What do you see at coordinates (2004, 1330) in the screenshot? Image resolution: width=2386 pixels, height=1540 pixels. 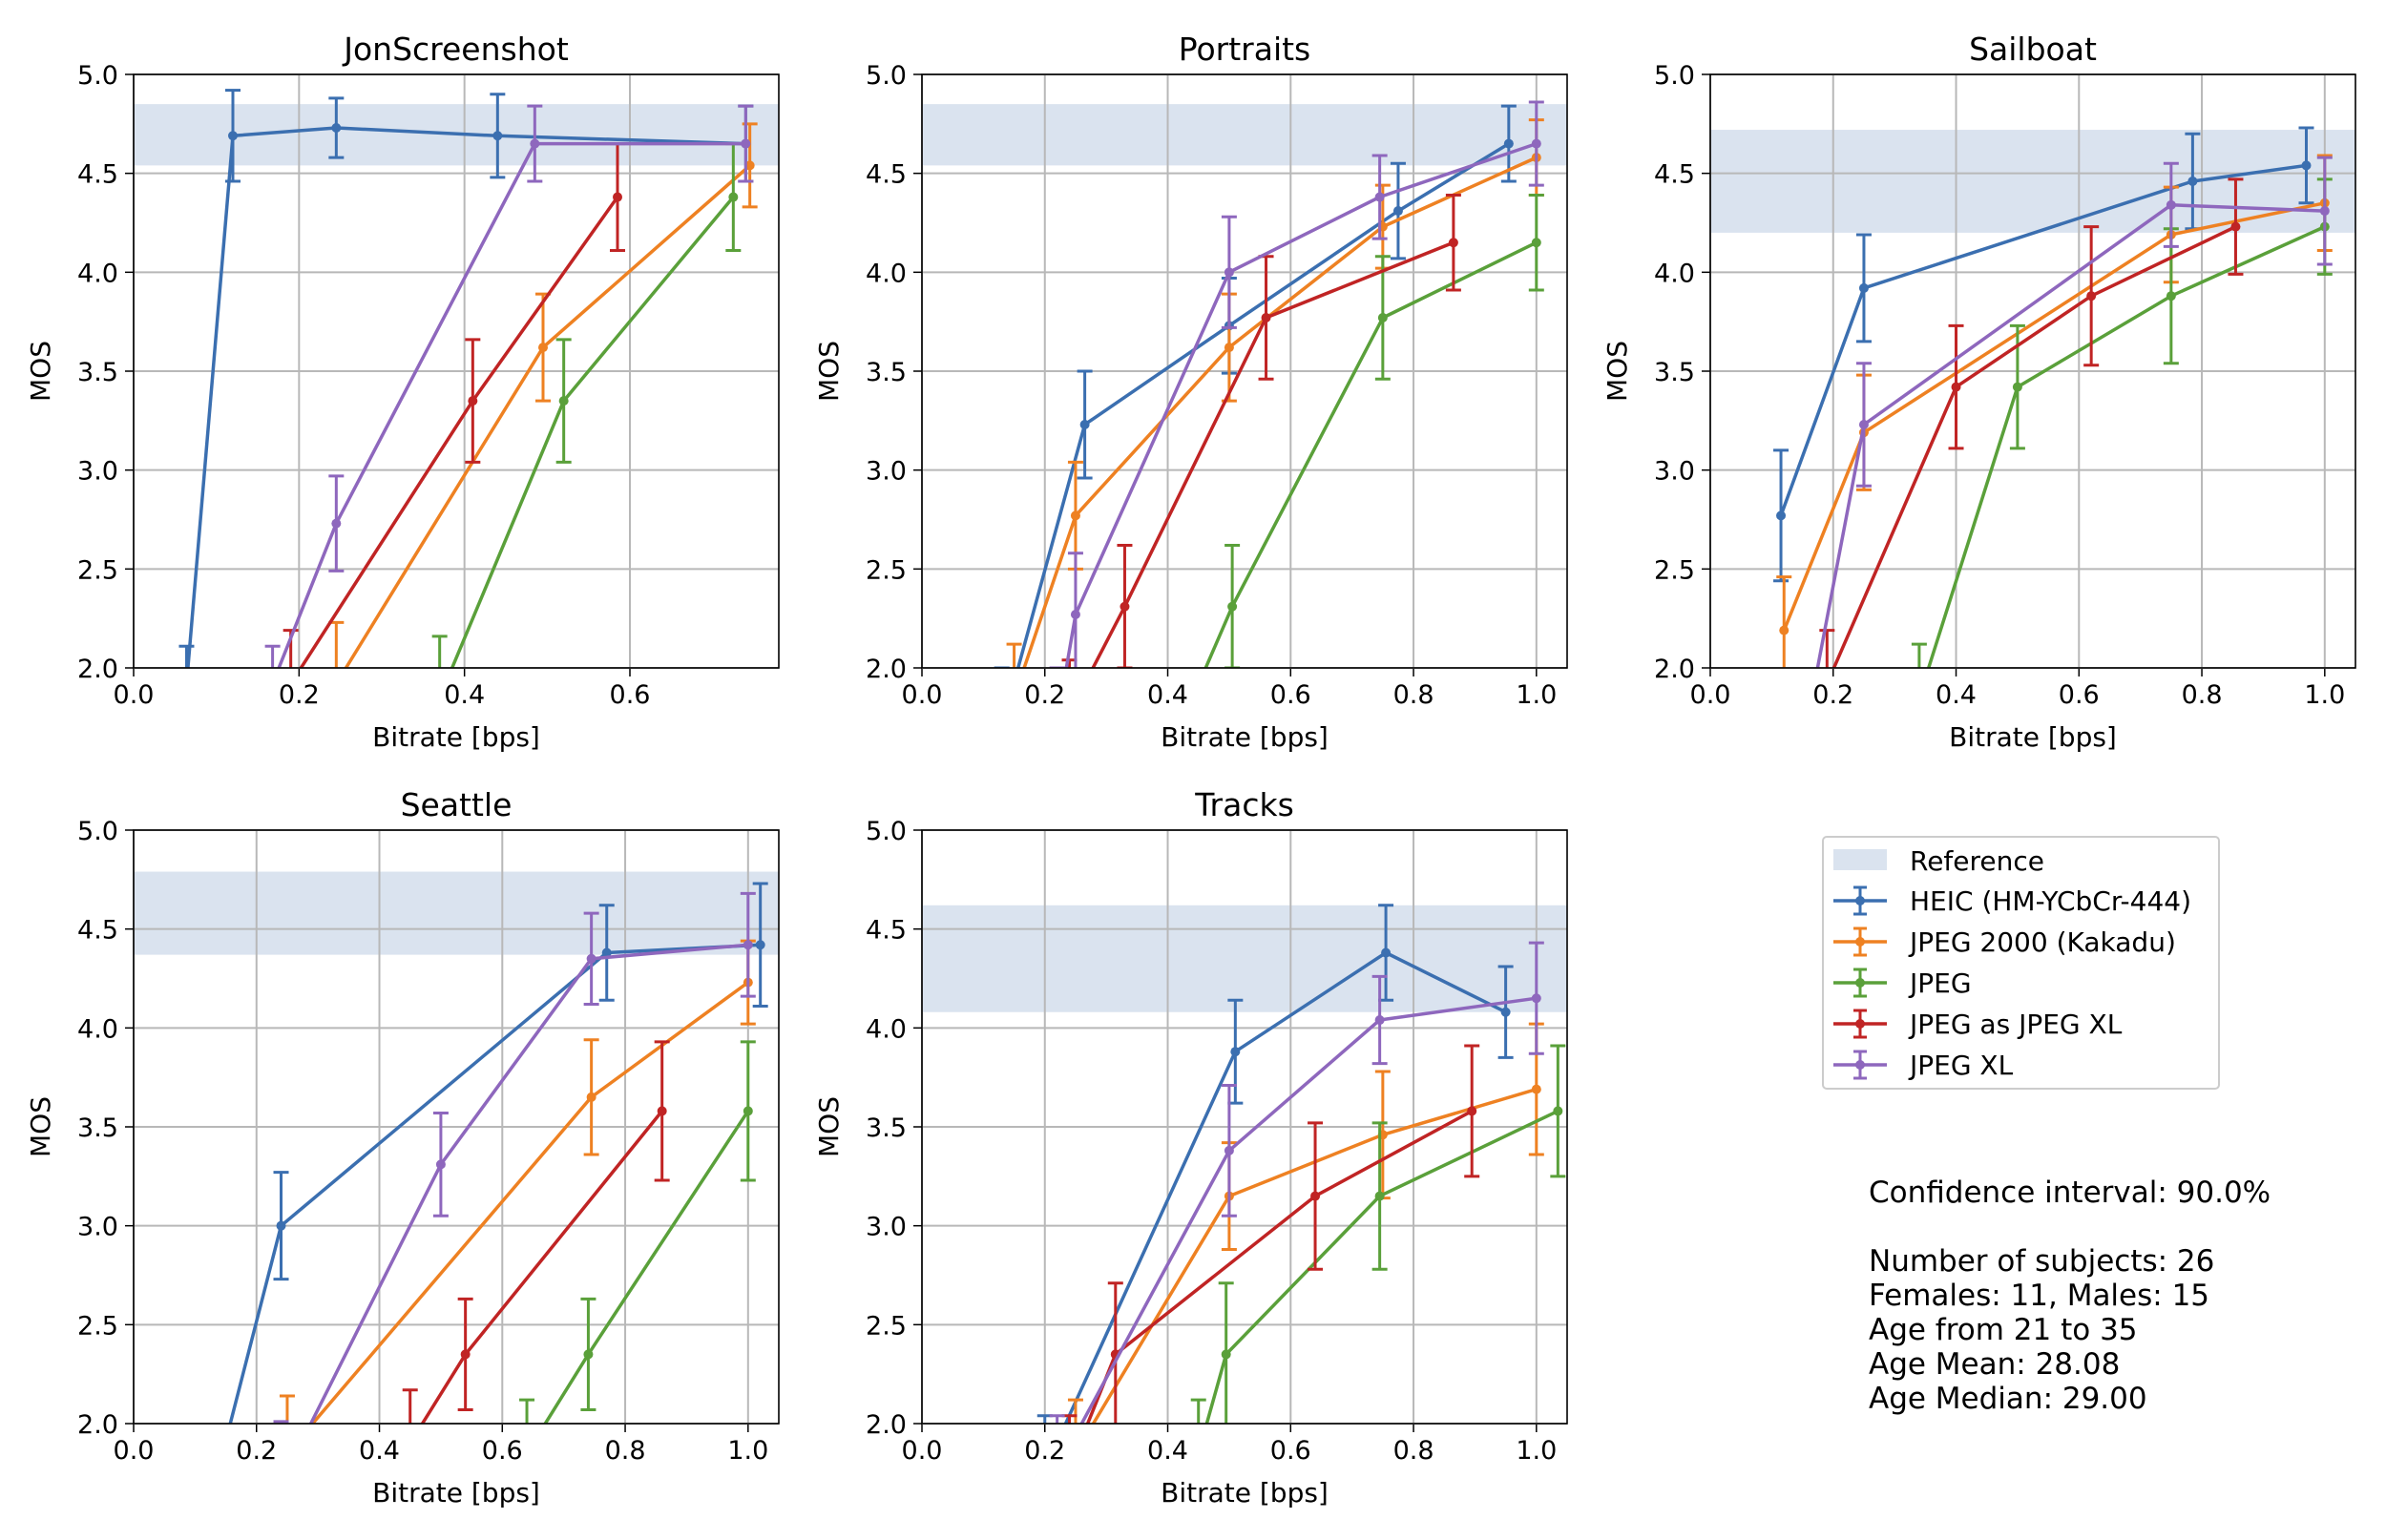 I see `info-age-range: Age from 21 to 35` at bounding box center [2004, 1330].